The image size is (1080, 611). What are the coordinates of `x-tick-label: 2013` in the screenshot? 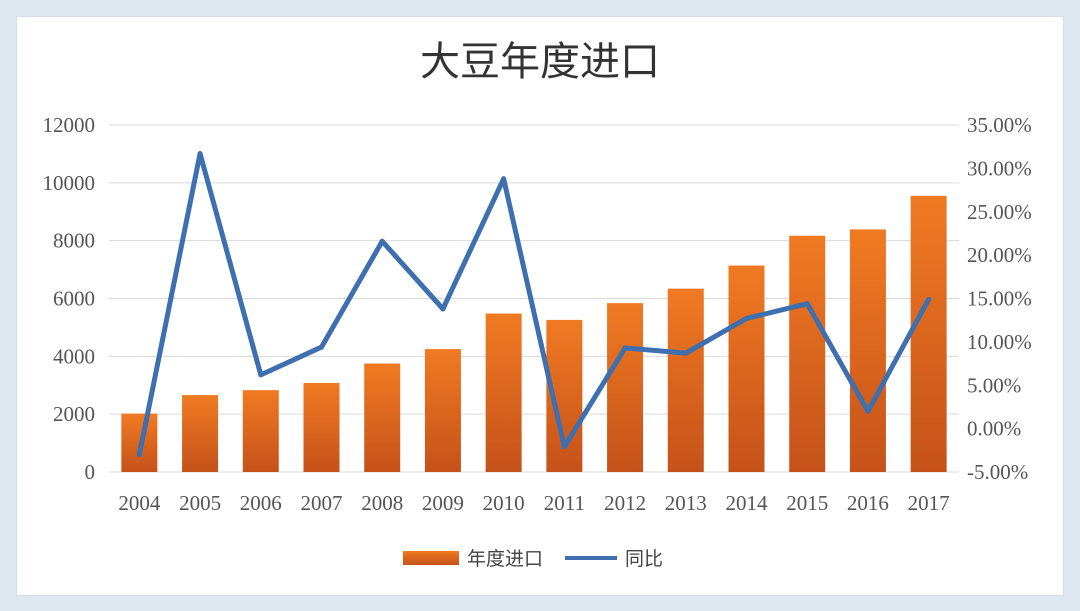 It's located at (686, 503).